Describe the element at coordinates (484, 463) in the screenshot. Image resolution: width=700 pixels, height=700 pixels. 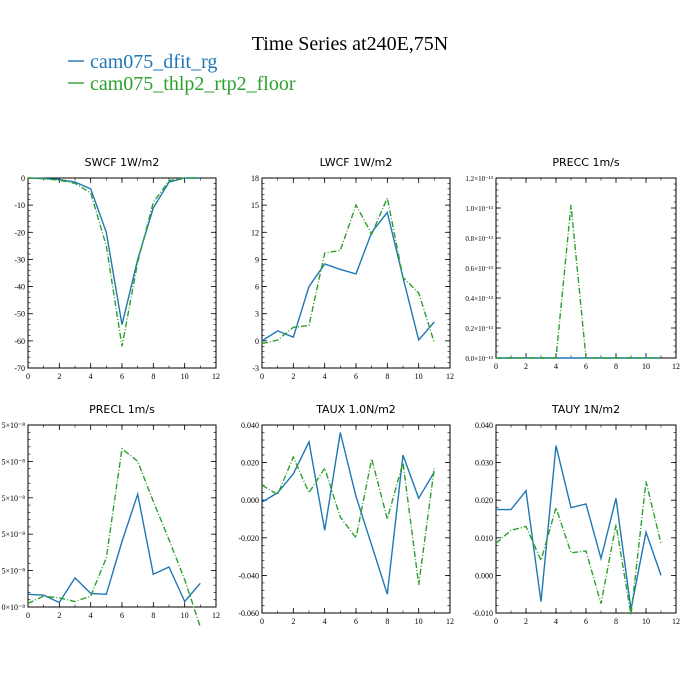
I see `y-tick-label: 0.030` at that location.